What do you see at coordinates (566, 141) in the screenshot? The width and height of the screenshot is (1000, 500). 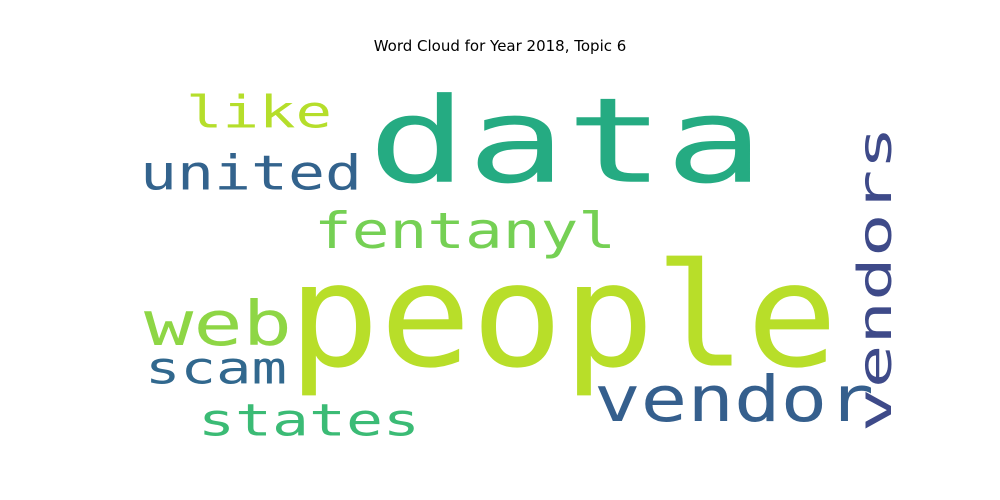 I see `word-data: data` at bounding box center [566, 141].